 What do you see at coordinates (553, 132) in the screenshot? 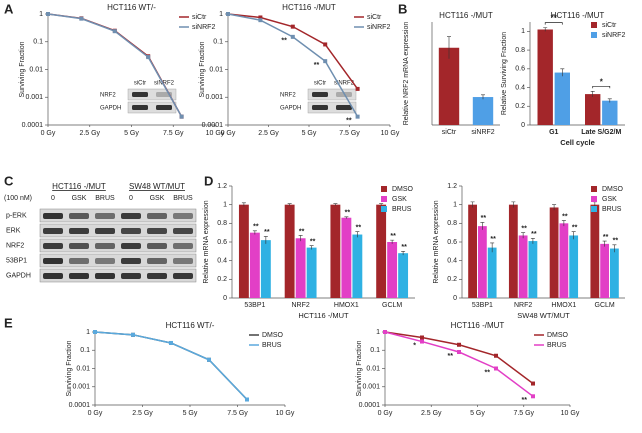
I see `x-tick-label: G1` at bounding box center [553, 132].